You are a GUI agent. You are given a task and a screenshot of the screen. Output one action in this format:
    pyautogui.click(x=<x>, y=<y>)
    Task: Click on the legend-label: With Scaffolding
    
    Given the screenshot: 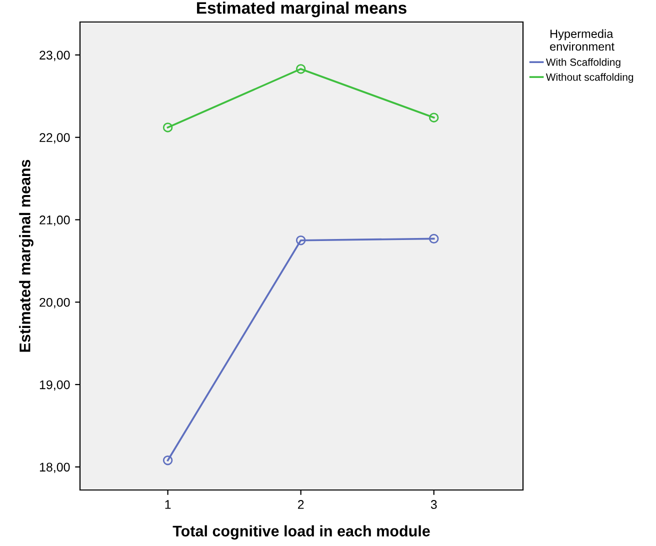 What is the action you would take?
    pyautogui.click(x=583, y=63)
    